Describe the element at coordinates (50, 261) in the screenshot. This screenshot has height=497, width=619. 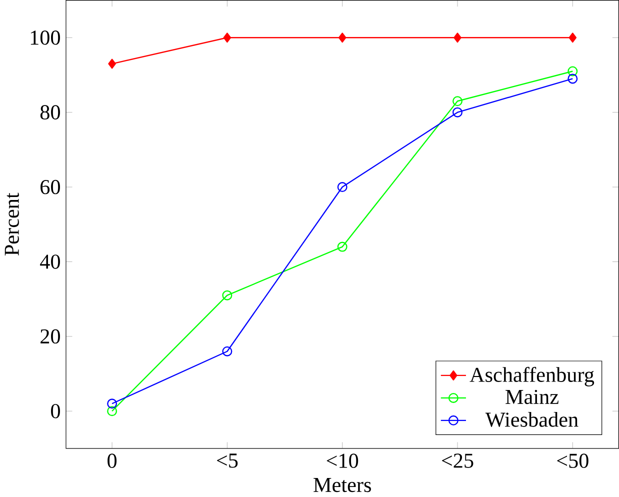
I see `y-tick-label: 40` at that location.